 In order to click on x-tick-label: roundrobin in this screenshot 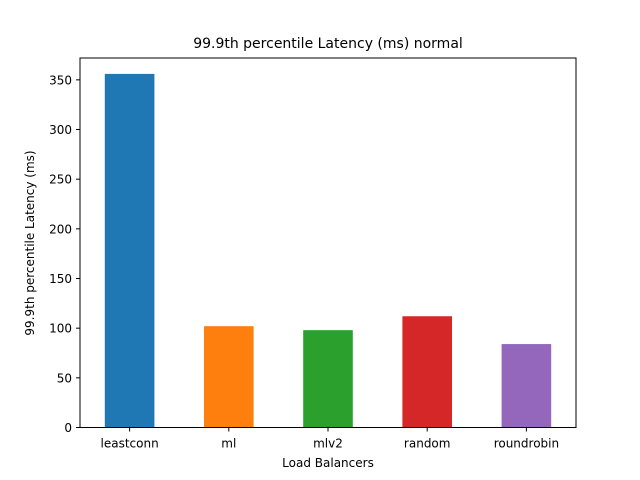, I will do `click(526, 444)`.